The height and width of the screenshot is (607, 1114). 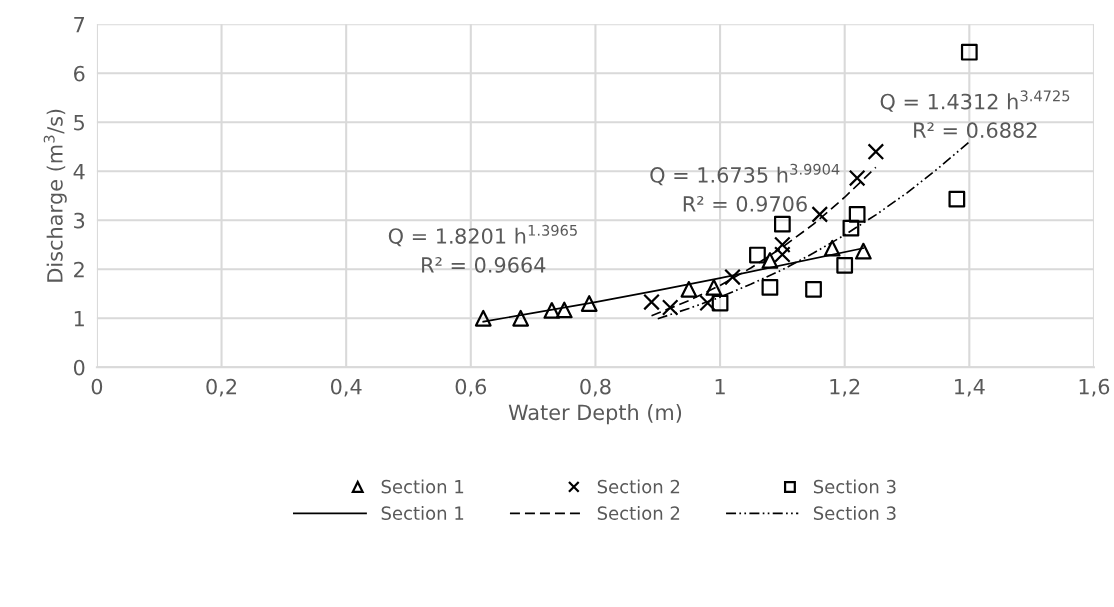 What do you see at coordinates (484, 265) in the screenshot?
I see `annotation: R² = 0.9664` at bounding box center [484, 265].